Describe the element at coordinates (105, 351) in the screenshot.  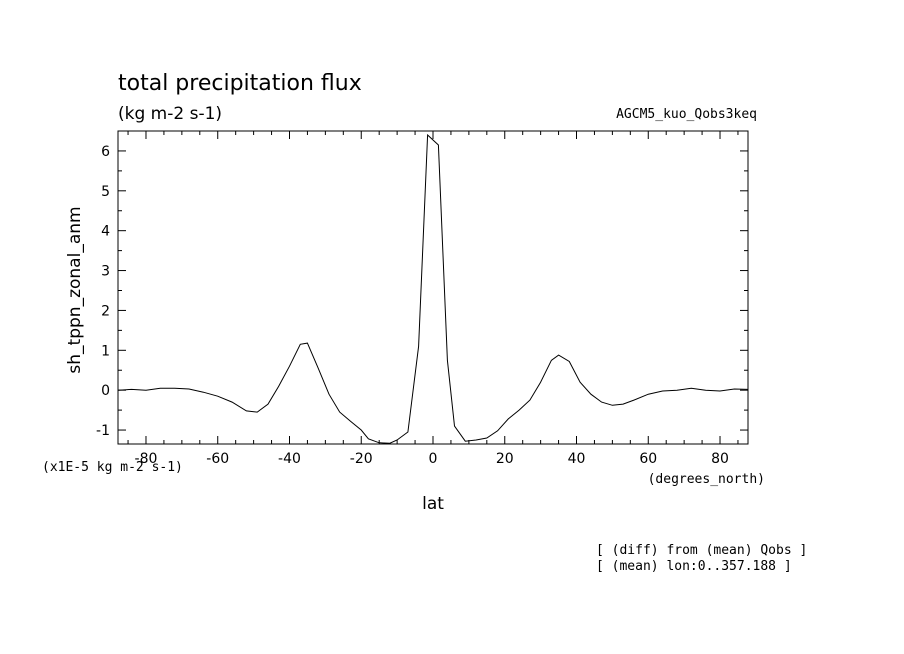
I see `y-tick-label: 1` at that location.